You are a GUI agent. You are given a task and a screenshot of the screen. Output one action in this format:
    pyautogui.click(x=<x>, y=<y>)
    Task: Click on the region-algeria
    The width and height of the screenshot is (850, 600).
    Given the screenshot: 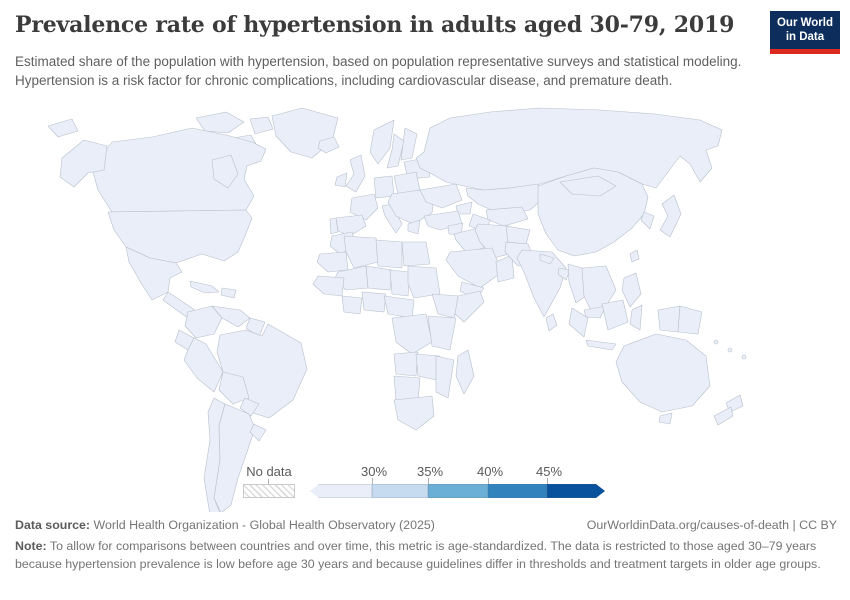 What is the action you would take?
    pyautogui.click(x=361, y=252)
    